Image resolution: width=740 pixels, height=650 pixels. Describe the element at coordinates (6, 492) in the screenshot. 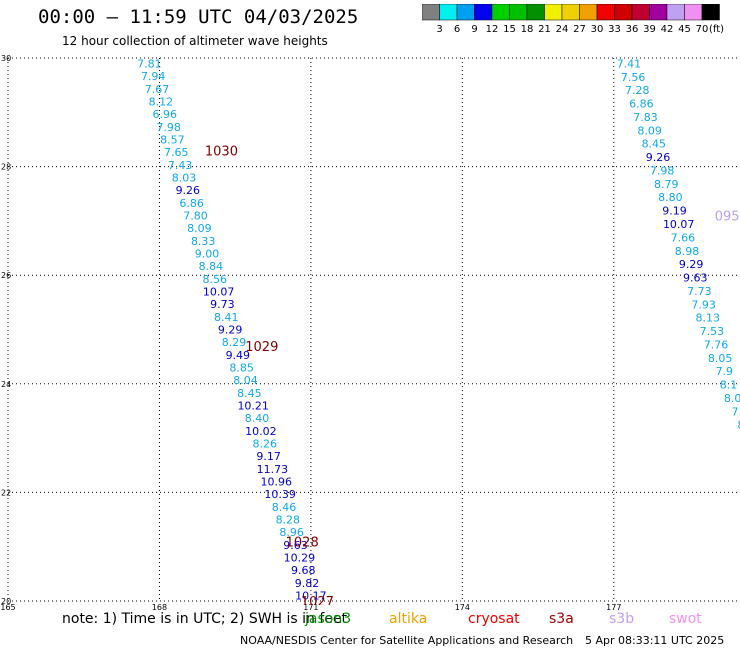

I see `y-tick-label: 22` at that location.